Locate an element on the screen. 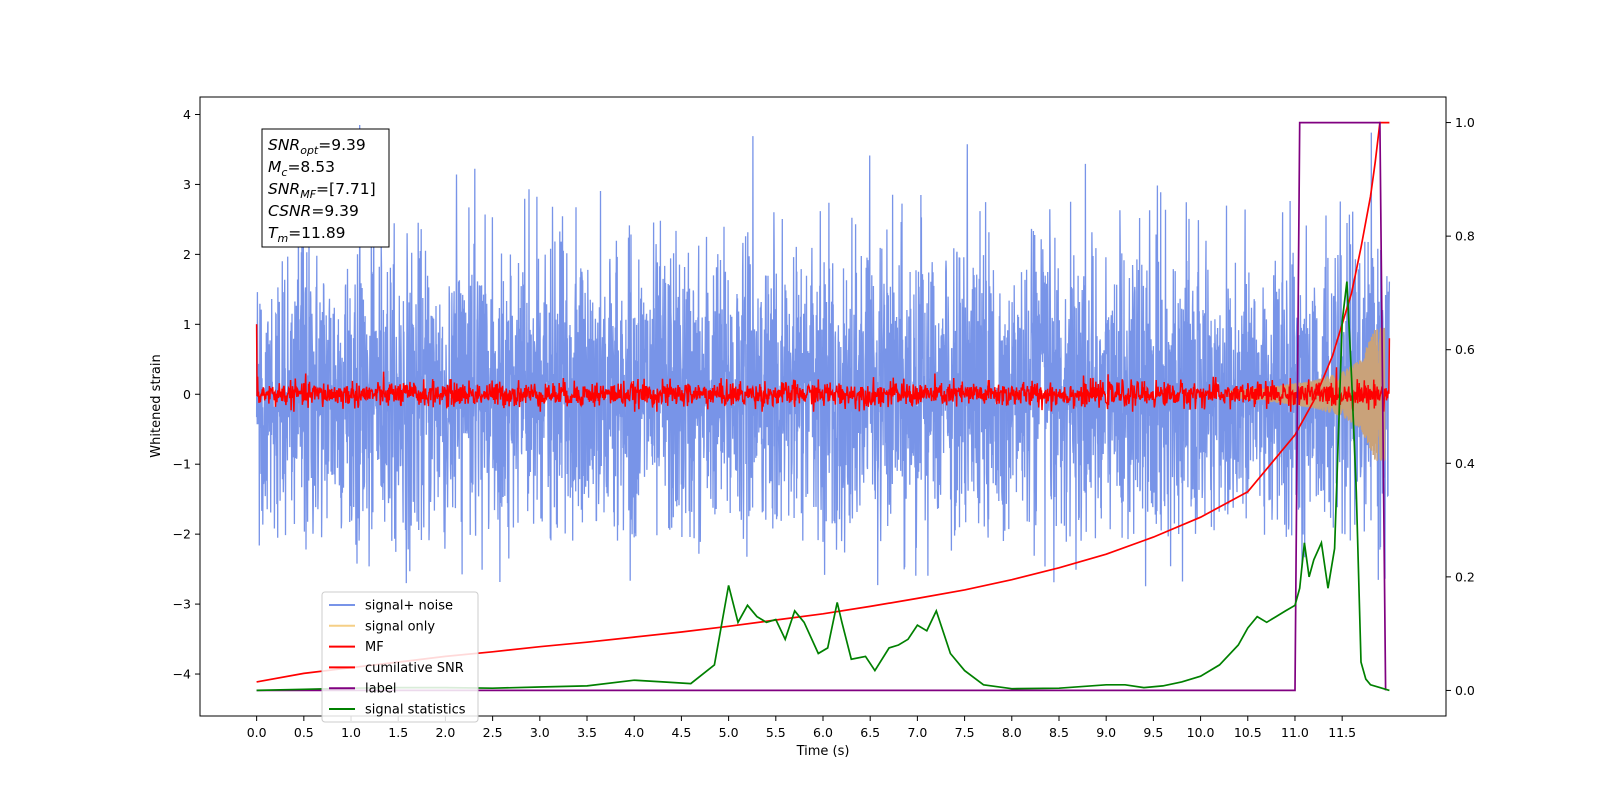  x-tick-label: 3.0 is located at coordinates (540, 732).